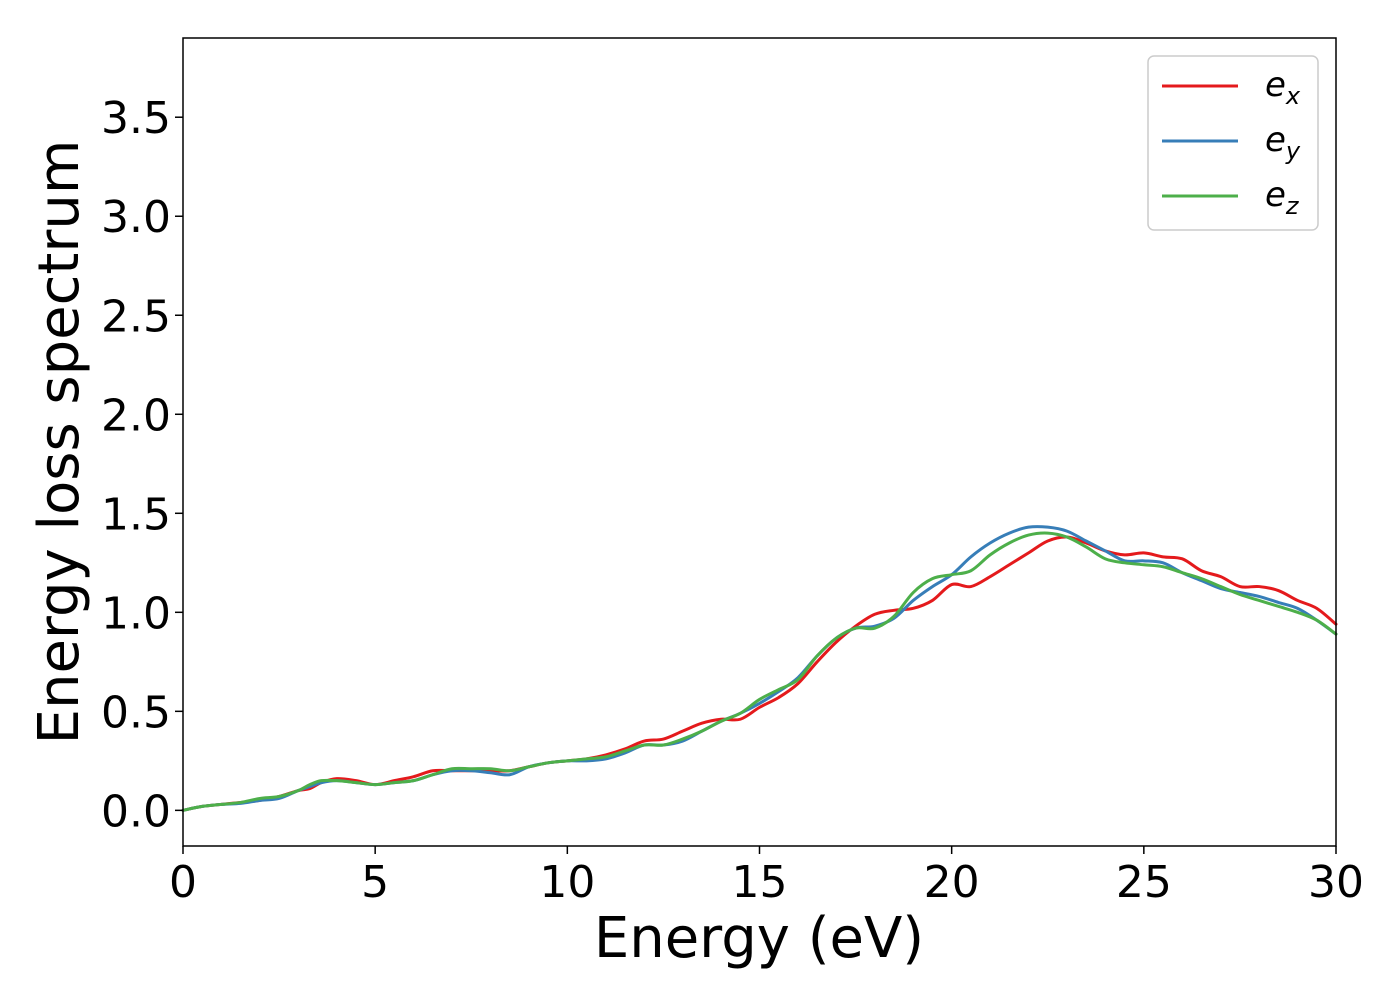 This screenshot has width=1400, height=1000. Describe the element at coordinates (136, 712) in the screenshot. I see `y-tick-label: 0.5` at that location.